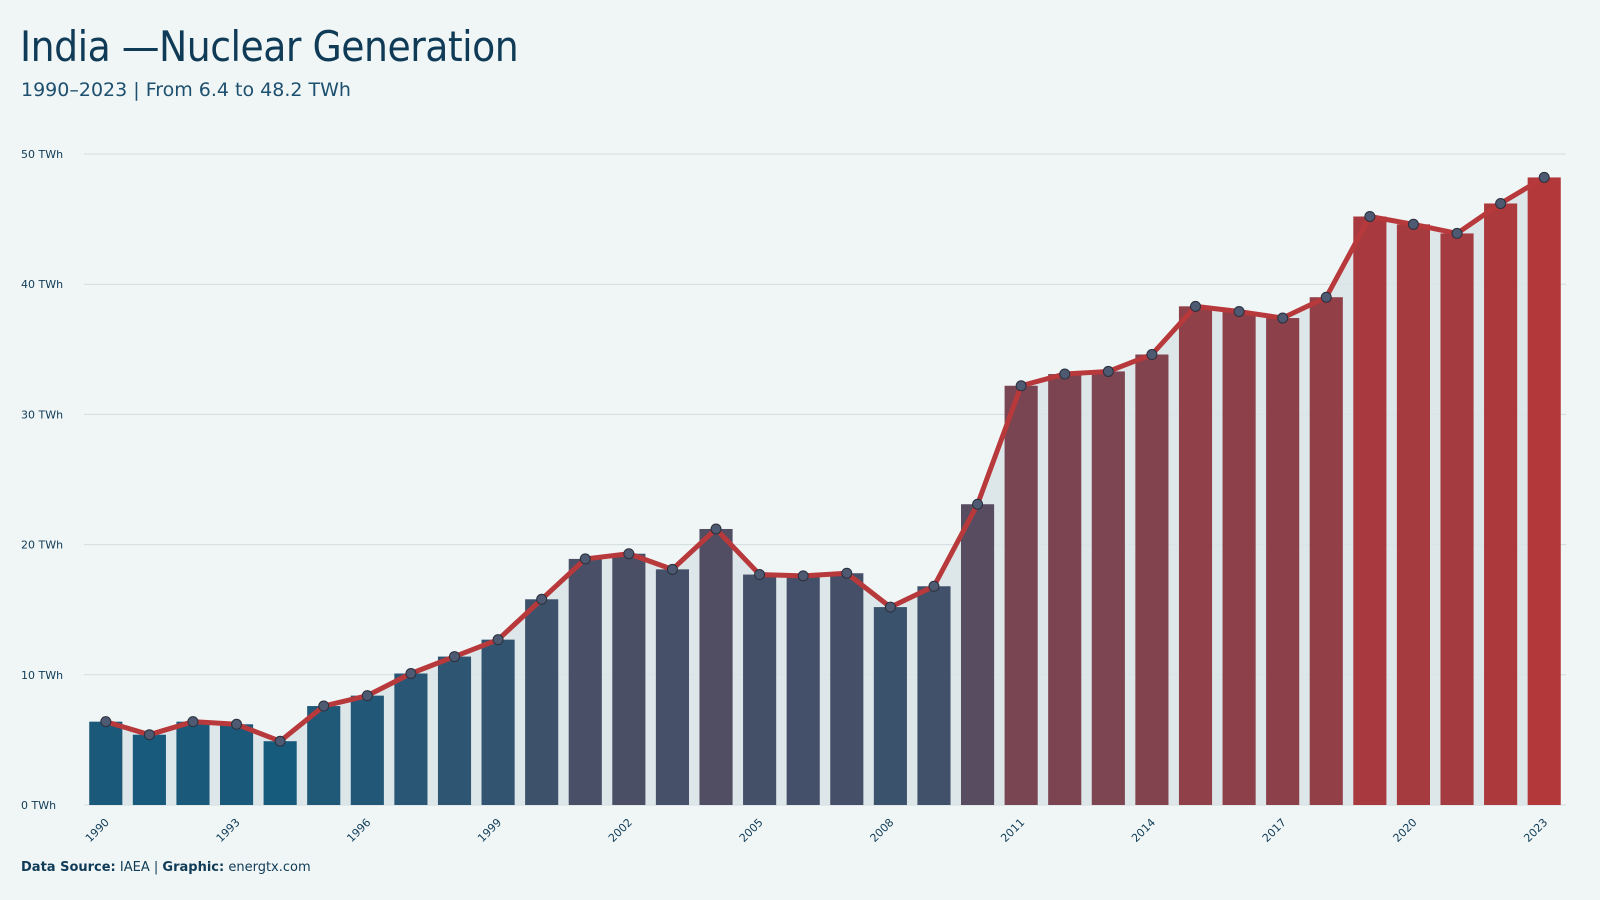 The width and height of the screenshot is (1600, 900). What do you see at coordinates (324, 706) in the screenshot?
I see `point-1995` at bounding box center [324, 706].